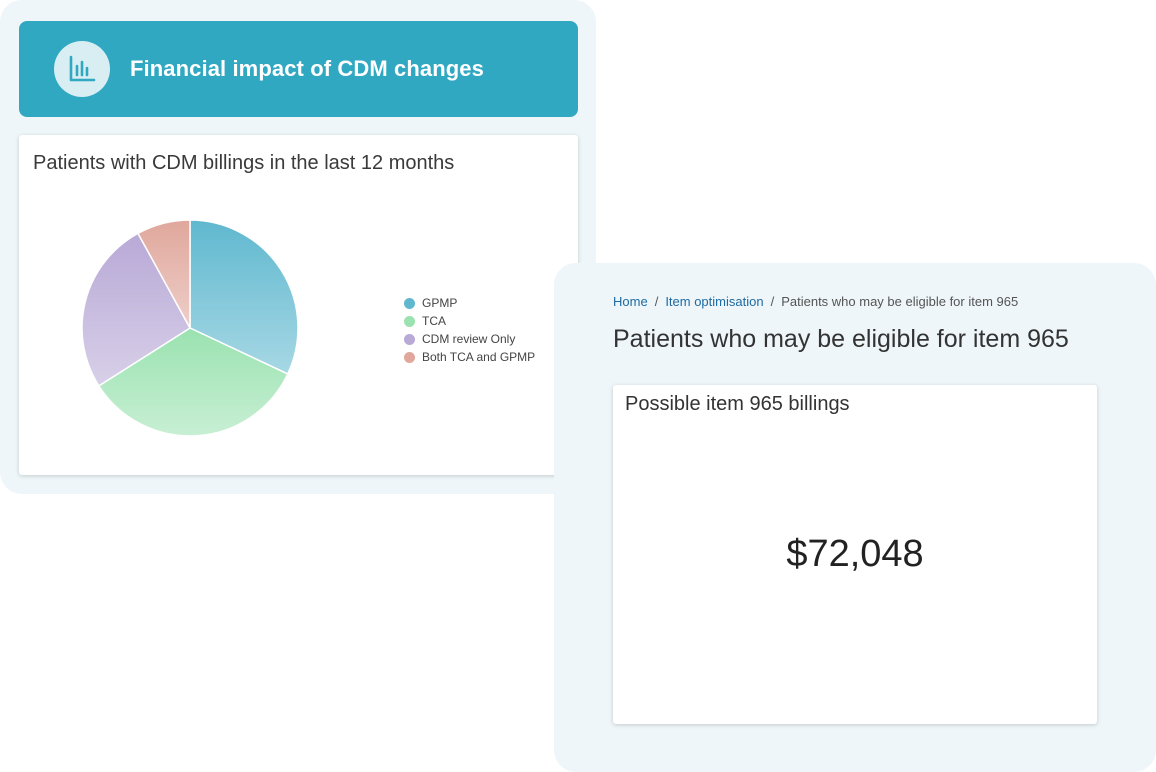 This screenshot has height=772, width=1156. Describe the element at coordinates (82, 69) in the screenshot. I see `bar-chart-icon` at that location.